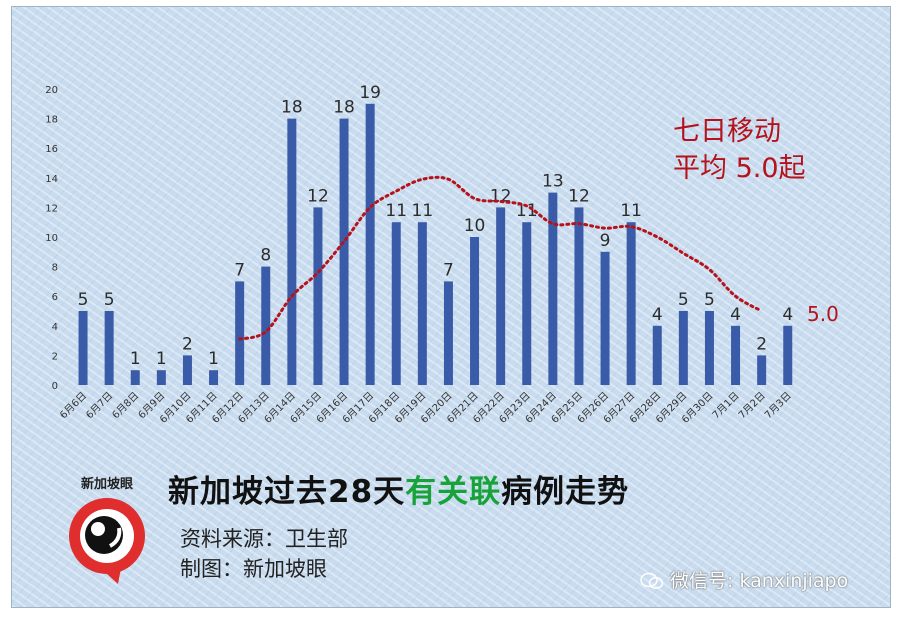 The width and height of the screenshot is (903, 621). Describe the element at coordinates (55, 268) in the screenshot. I see `y-tick-label: 8` at that location.